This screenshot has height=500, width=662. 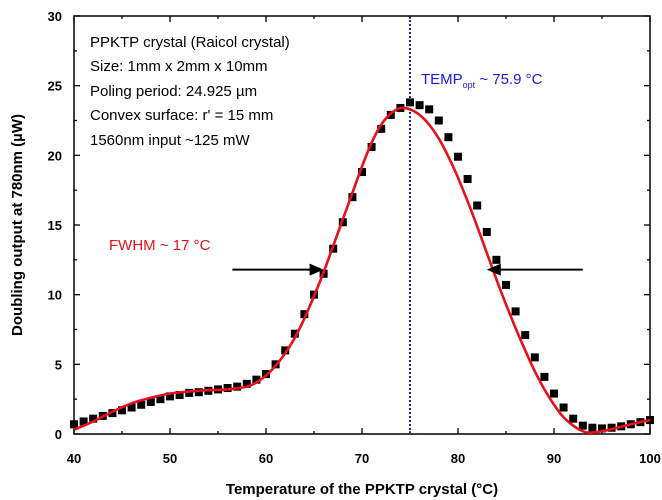 I want to click on info-line: 1560nm input ~125 mW, so click(x=170, y=140).